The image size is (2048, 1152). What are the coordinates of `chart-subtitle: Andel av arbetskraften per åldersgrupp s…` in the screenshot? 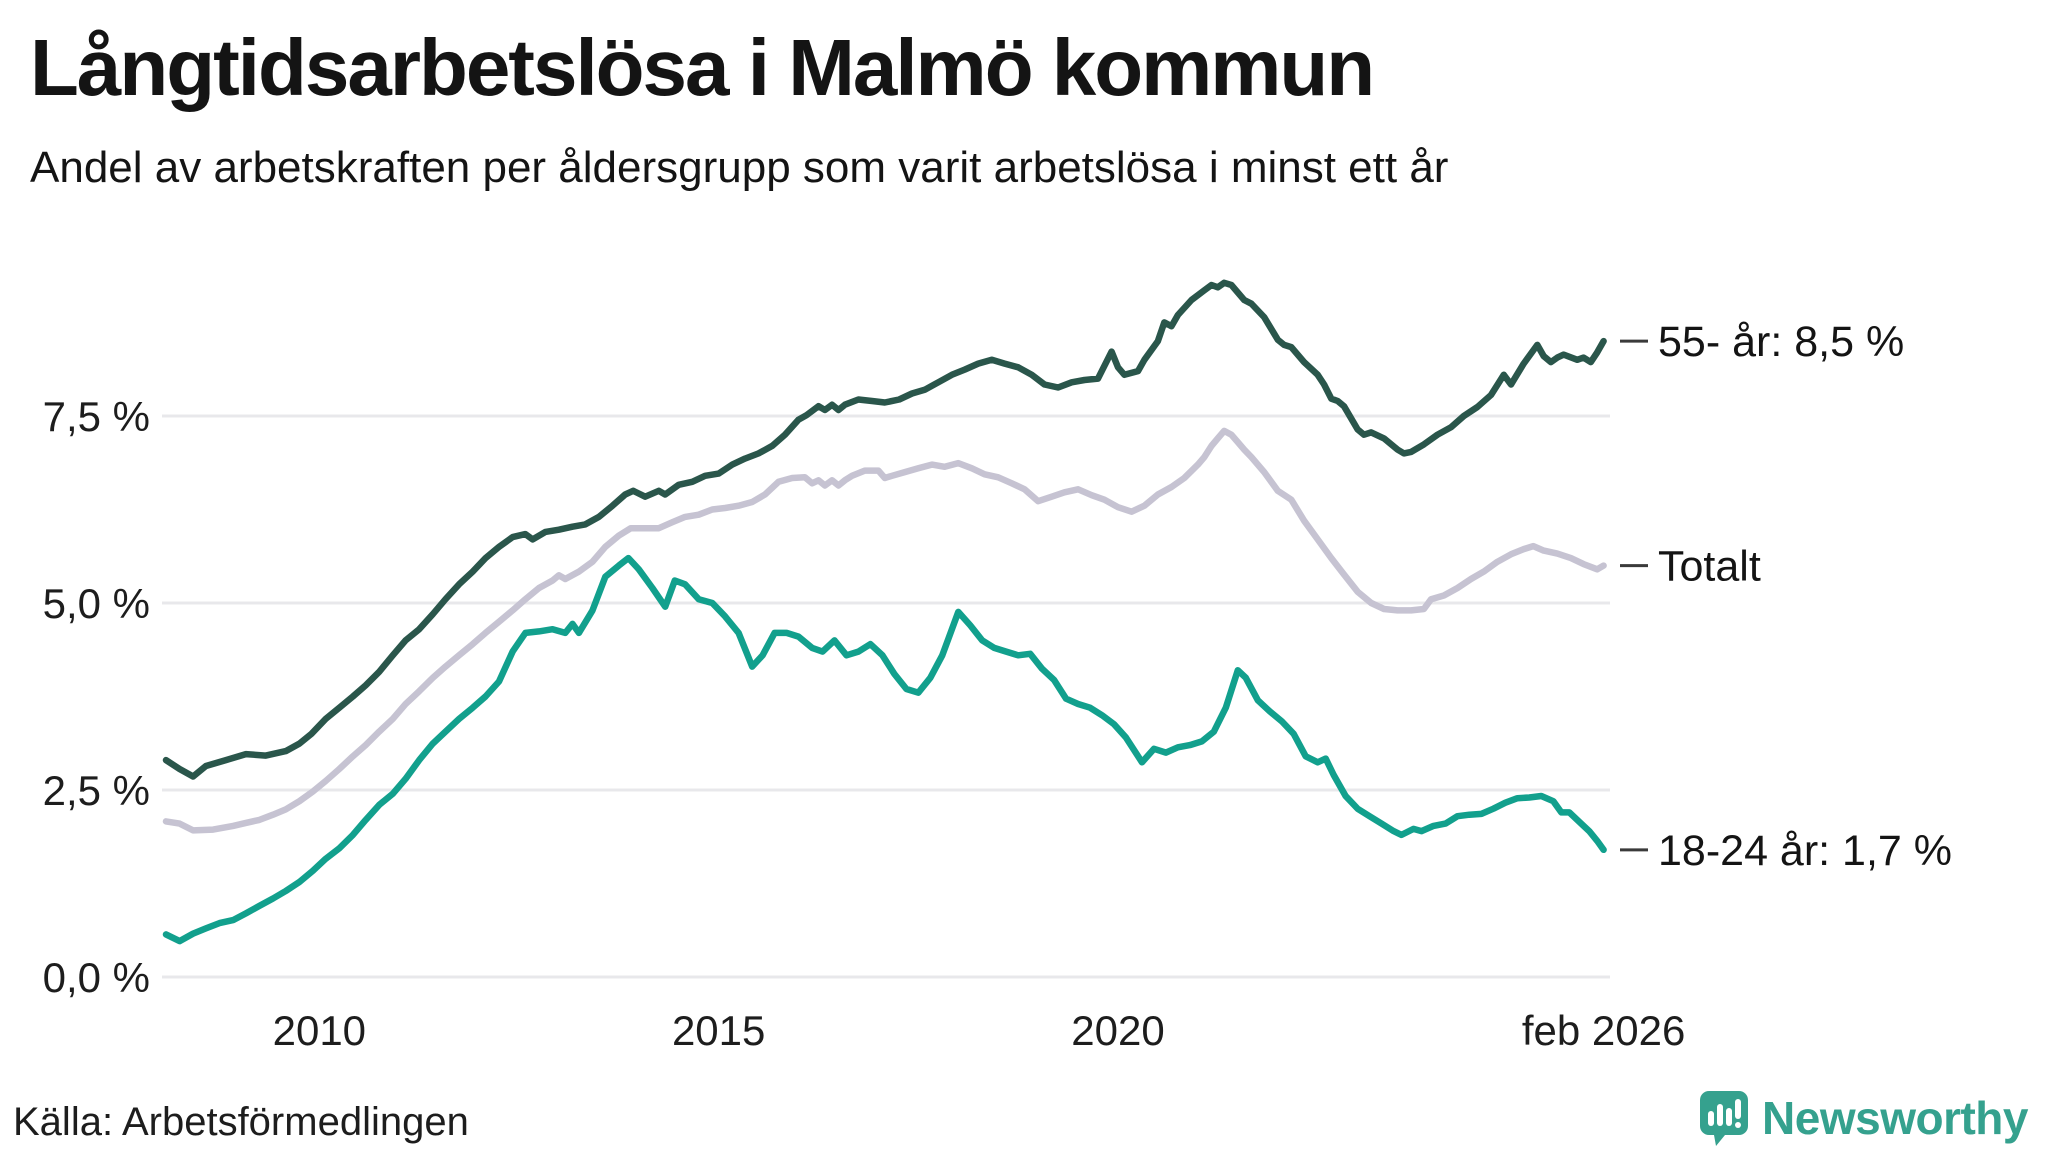 It's located at (739, 167).